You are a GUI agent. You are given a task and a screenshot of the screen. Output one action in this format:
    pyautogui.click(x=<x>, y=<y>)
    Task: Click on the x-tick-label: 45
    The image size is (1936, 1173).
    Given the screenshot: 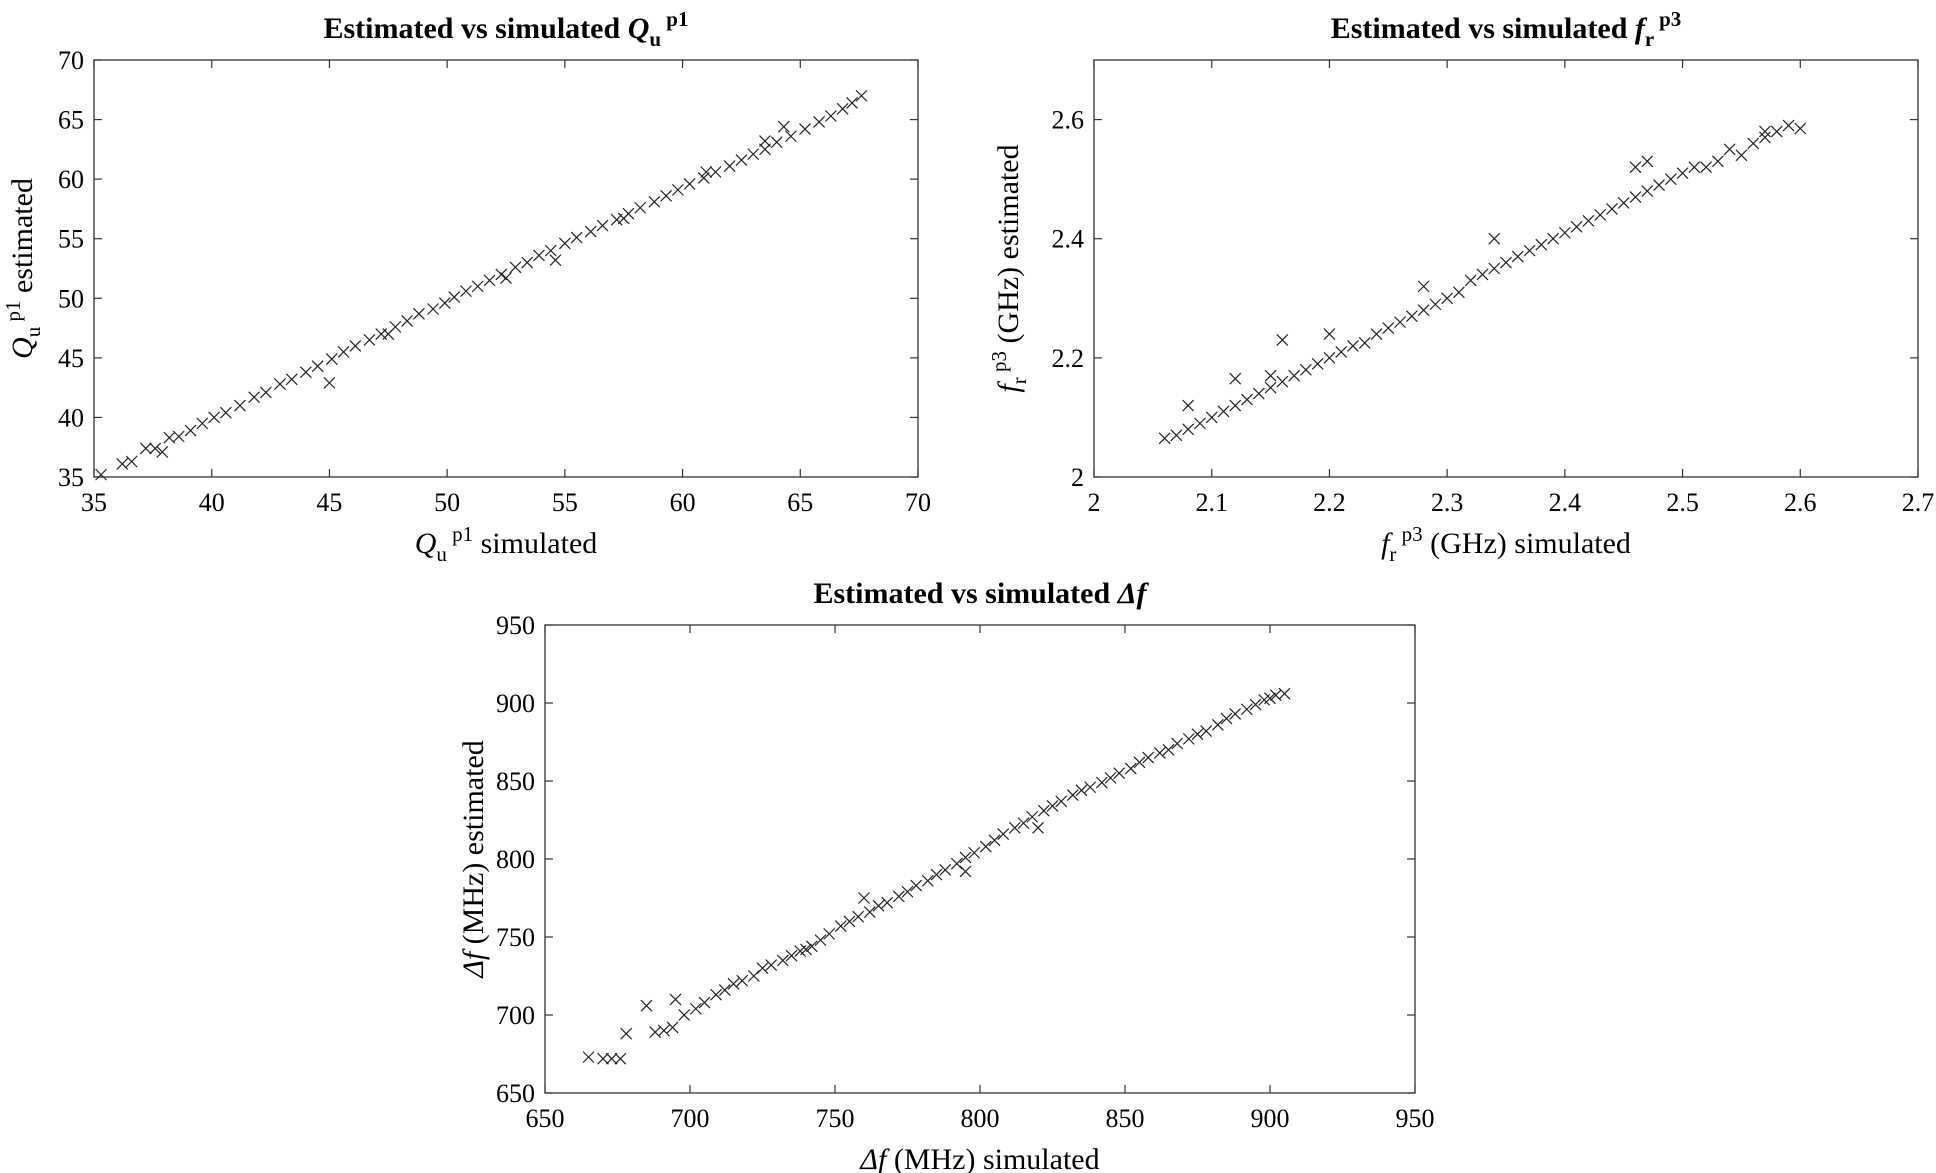 What is the action you would take?
    pyautogui.click(x=329, y=502)
    